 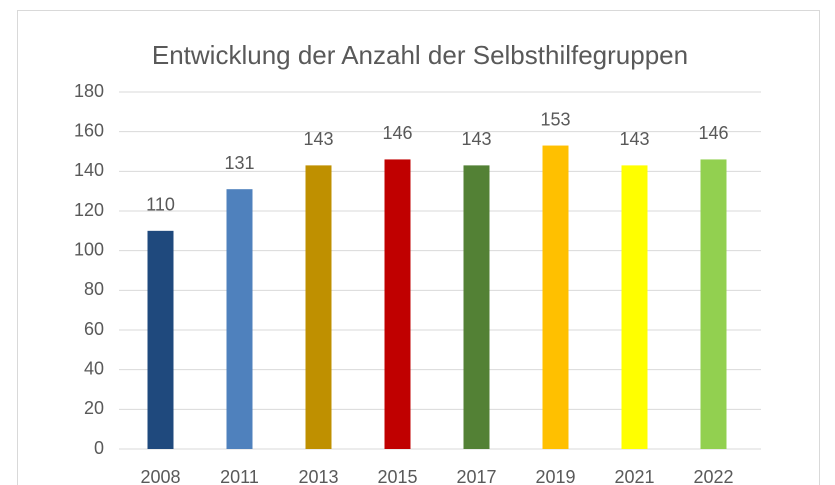 I want to click on x-tick-label: 2015, so click(x=397, y=476).